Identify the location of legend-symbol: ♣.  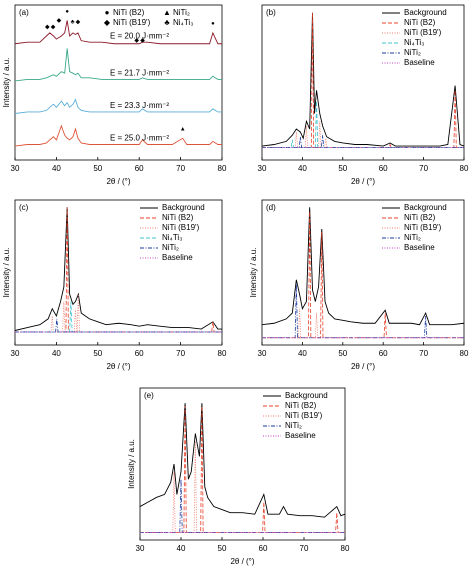
(167, 22).